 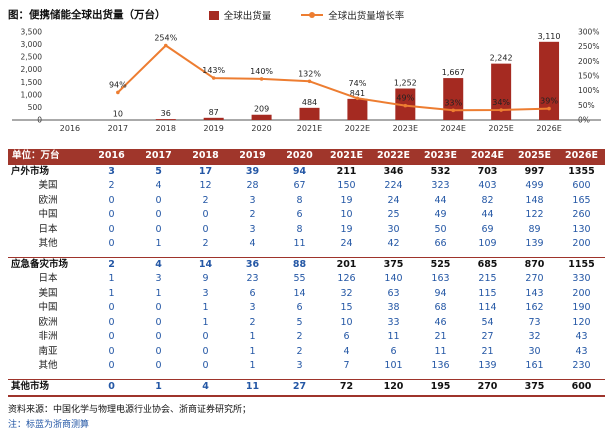 What do you see at coordinates (487, 157) in the screenshot?
I see `year-column-header: 2024E` at bounding box center [487, 157].